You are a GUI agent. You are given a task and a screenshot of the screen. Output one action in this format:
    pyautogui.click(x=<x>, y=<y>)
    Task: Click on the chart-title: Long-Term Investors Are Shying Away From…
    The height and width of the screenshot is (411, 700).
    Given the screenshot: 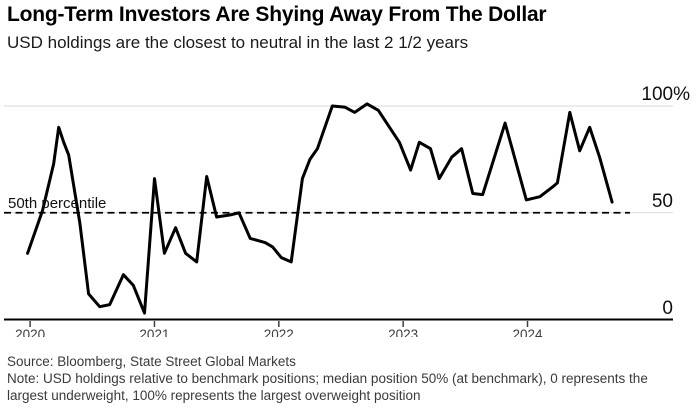 What is the action you would take?
    pyautogui.click(x=277, y=14)
    